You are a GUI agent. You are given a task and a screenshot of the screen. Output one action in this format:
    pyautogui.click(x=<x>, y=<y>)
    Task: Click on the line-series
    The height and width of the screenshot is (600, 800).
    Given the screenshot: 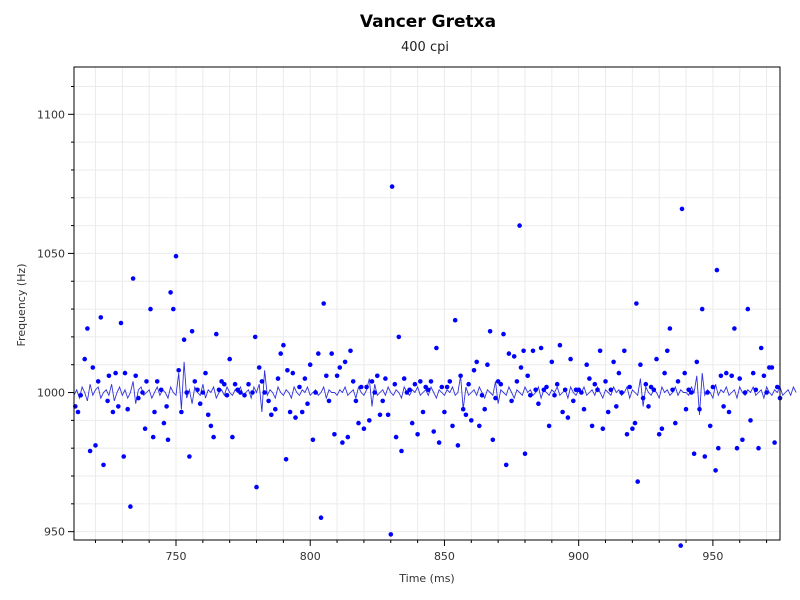 What is the action you would take?
    pyautogui.click(x=435, y=388)
    